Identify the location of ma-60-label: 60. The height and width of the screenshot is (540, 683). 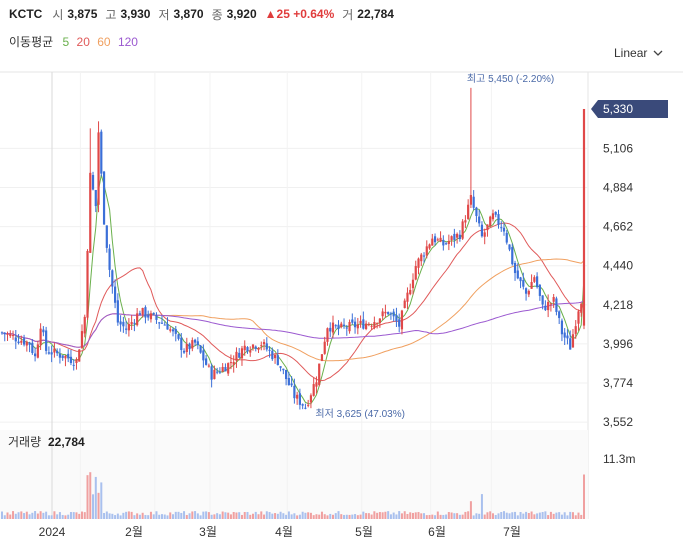
(104, 42).